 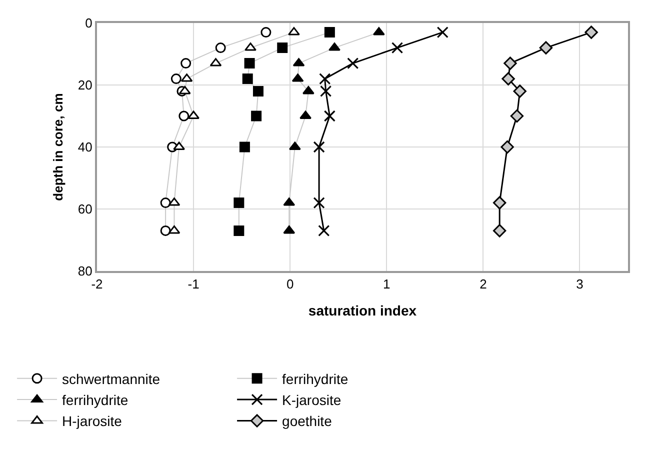 What do you see at coordinates (483, 284) in the screenshot?
I see `x-tick-label: 2` at bounding box center [483, 284].